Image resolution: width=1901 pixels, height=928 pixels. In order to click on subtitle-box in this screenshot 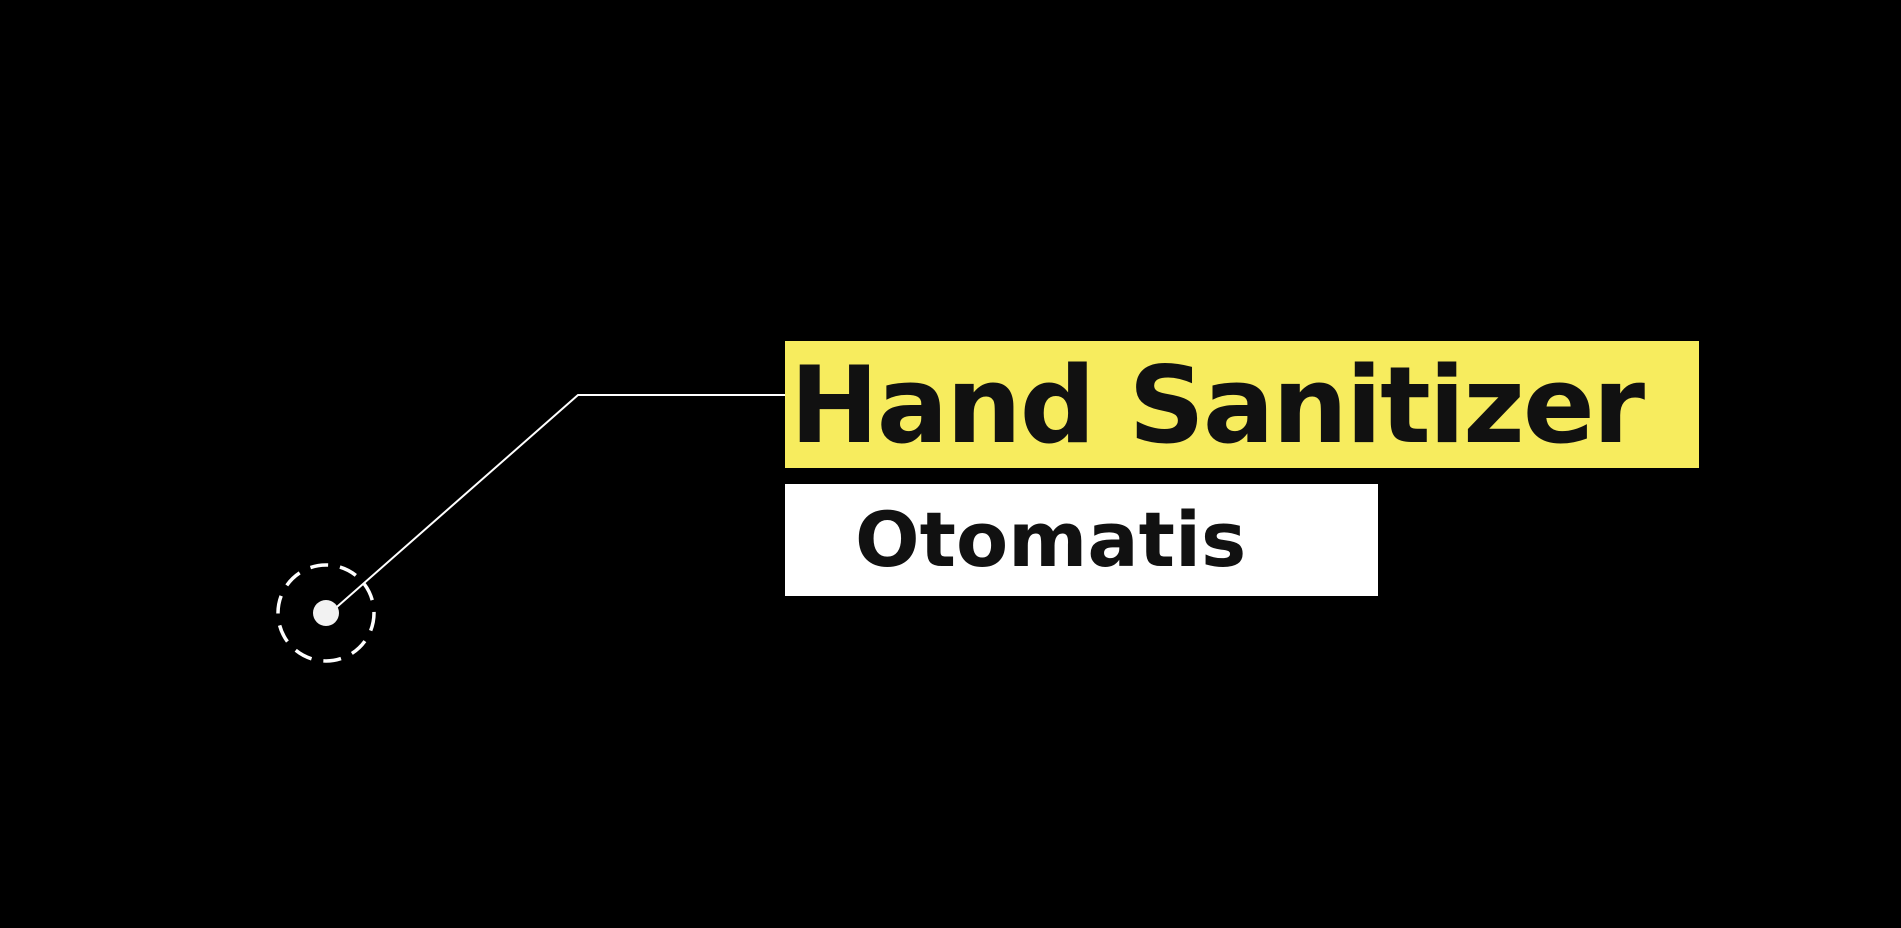, I will do `click(1081, 540)`.